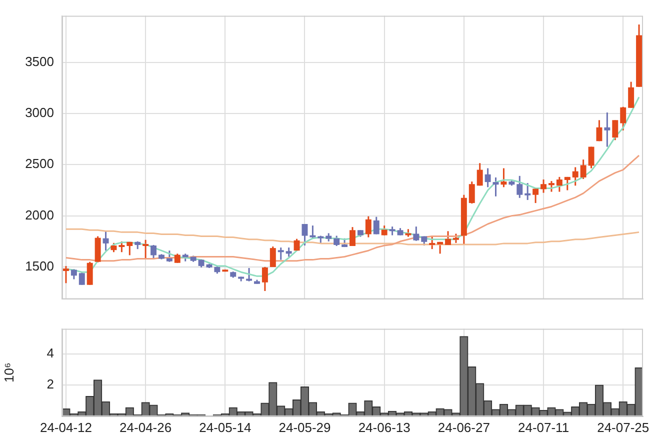 This screenshot has height=444, width=663. What do you see at coordinates (39, 61) in the screenshot?
I see `y-tick-label: 3500` at bounding box center [39, 61].